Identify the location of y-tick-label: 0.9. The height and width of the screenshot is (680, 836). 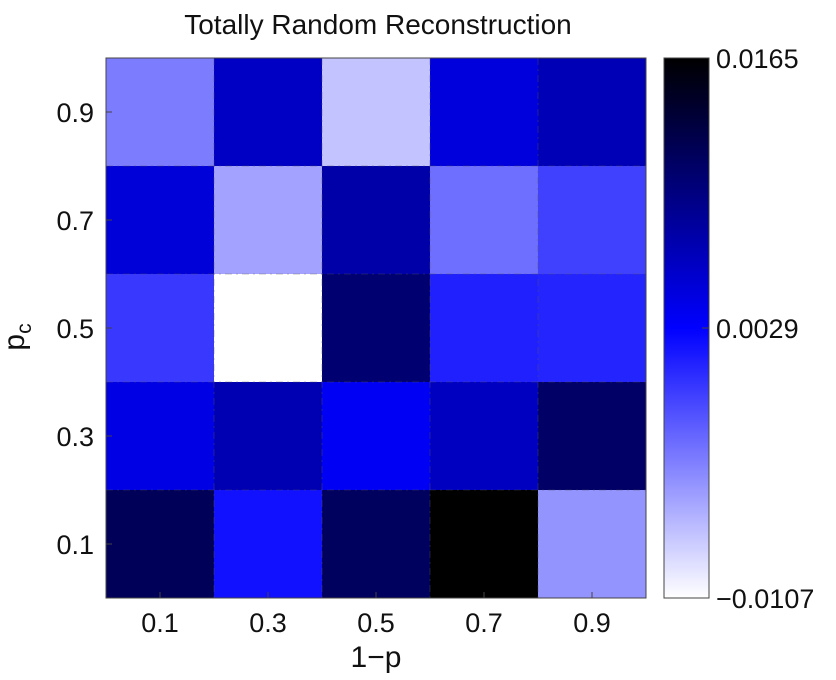
(75, 113).